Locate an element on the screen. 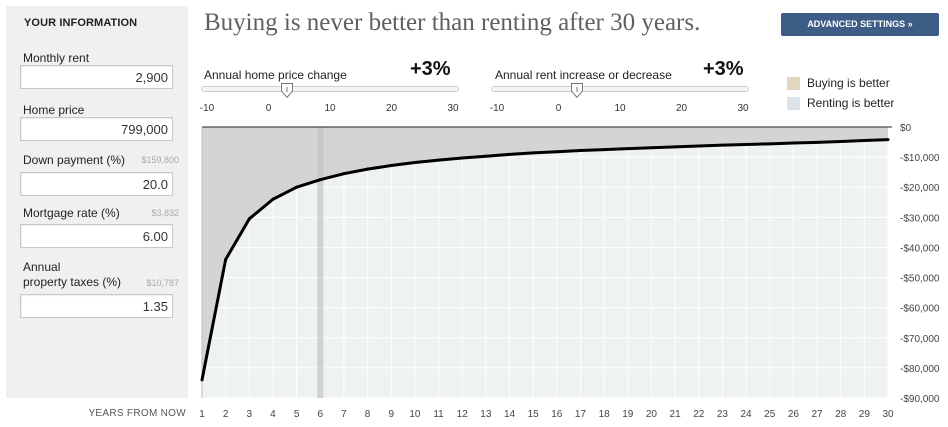 The width and height of the screenshot is (948, 427). x-tick-label: 26 is located at coordinates (794, 414).